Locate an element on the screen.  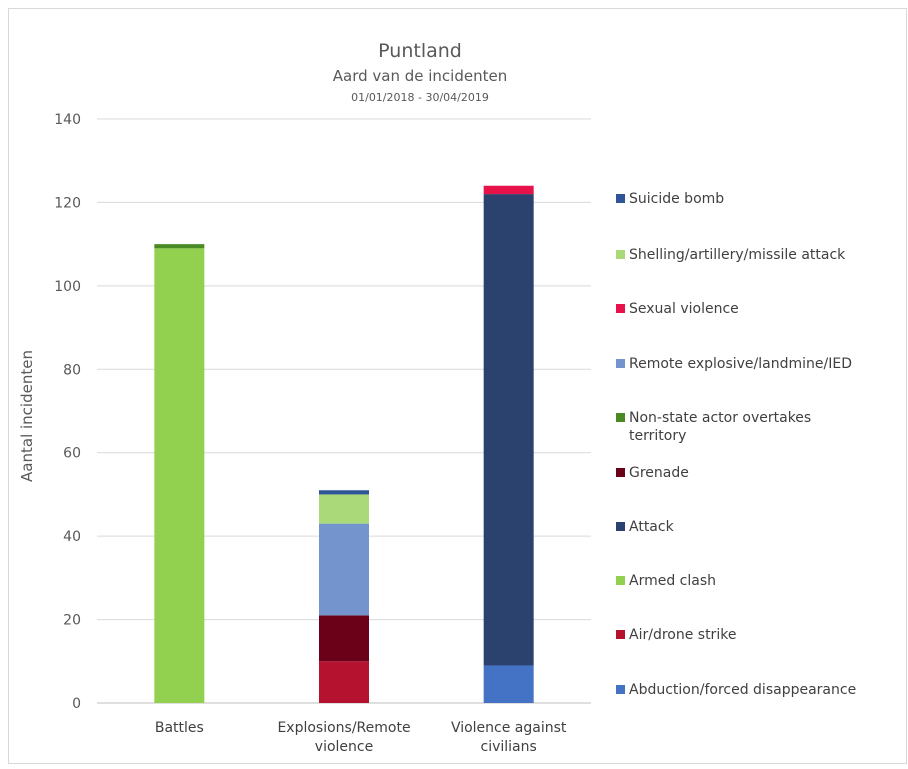
y-axis-ticks: 0 20 40 60 80 100 120 140 is located at coordinates (67, 412).